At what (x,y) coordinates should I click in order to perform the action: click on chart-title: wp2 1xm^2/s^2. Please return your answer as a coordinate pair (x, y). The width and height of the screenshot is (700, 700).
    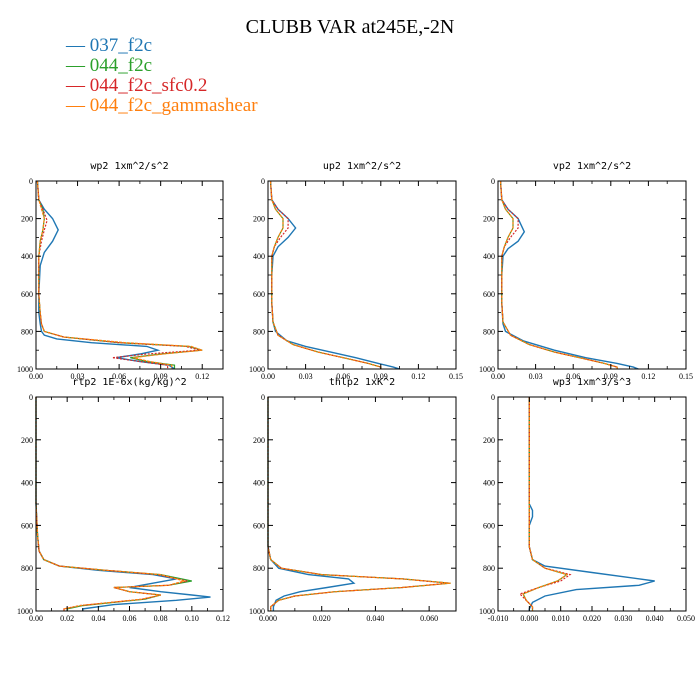
    Looking at the image, I should click on (129, 166).